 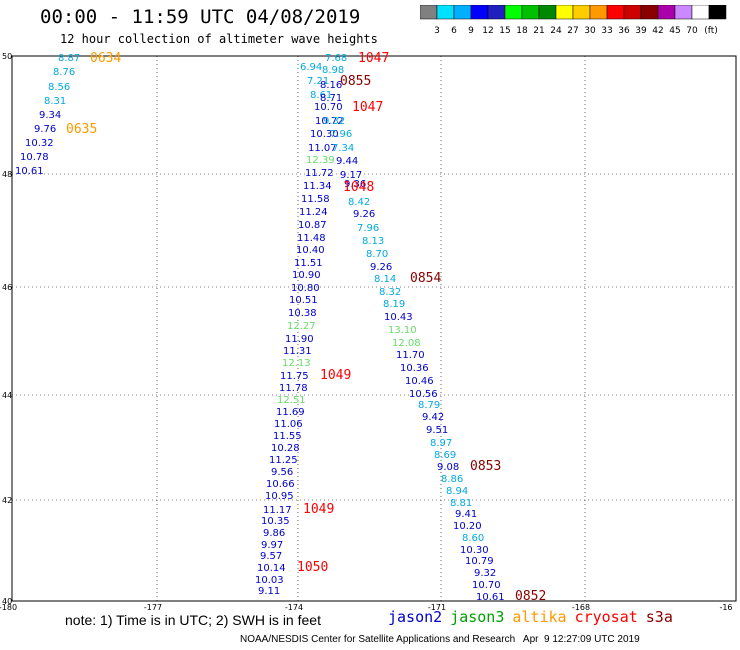 I want to click on wave-height-label: 11.78, so click(x=293, y=388).